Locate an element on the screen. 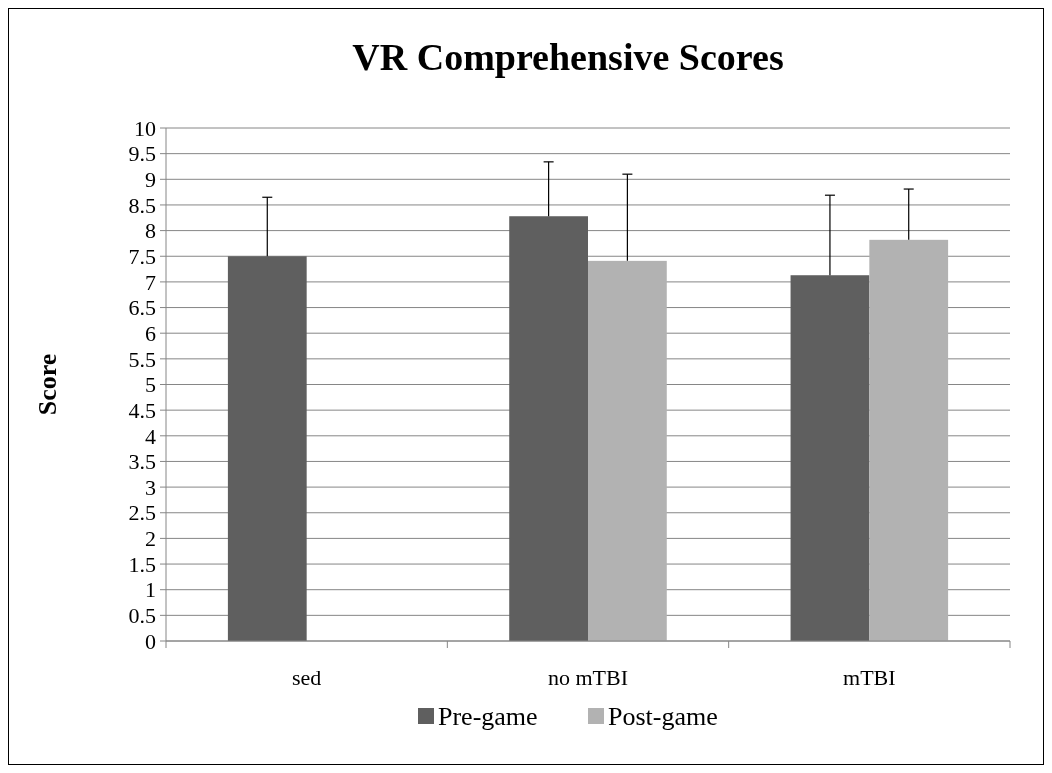 The height and width of the screenshot is (773, 1052). y-tick-label: 6.5 is located at coordinates (142, 308).